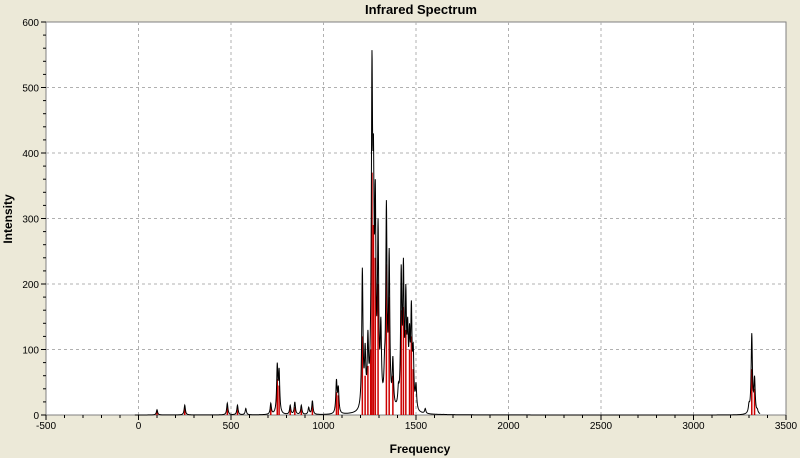  What do you see at coordinates (30, 154) in the screenshot?
I see `y-tick-label: 400` at bounding box center [30, 154].